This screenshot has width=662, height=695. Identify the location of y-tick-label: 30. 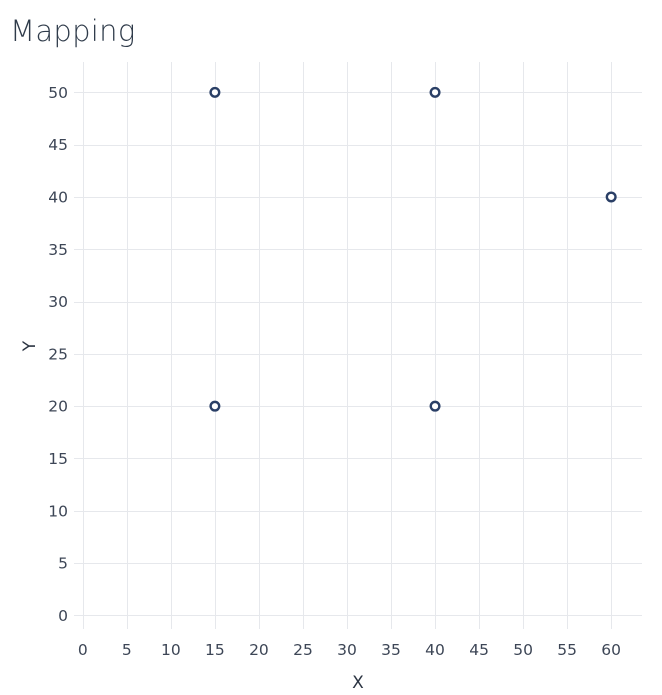
(58, 302).